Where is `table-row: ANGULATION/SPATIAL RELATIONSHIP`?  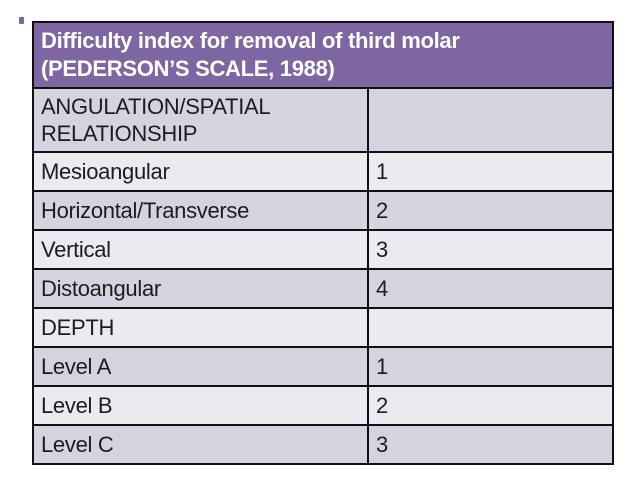 table-row: ANGULATION/SPATIAL RELATIONSHIP is located at coordinates (323, 120).